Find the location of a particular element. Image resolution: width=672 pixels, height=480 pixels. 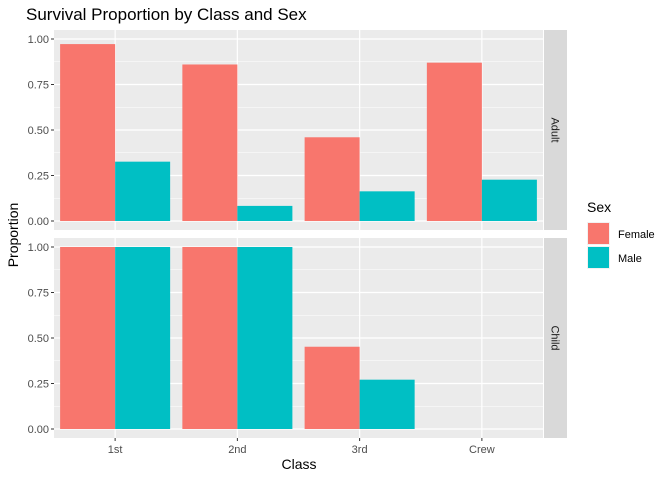

legend-key-female is located at coordinates (598, 233).